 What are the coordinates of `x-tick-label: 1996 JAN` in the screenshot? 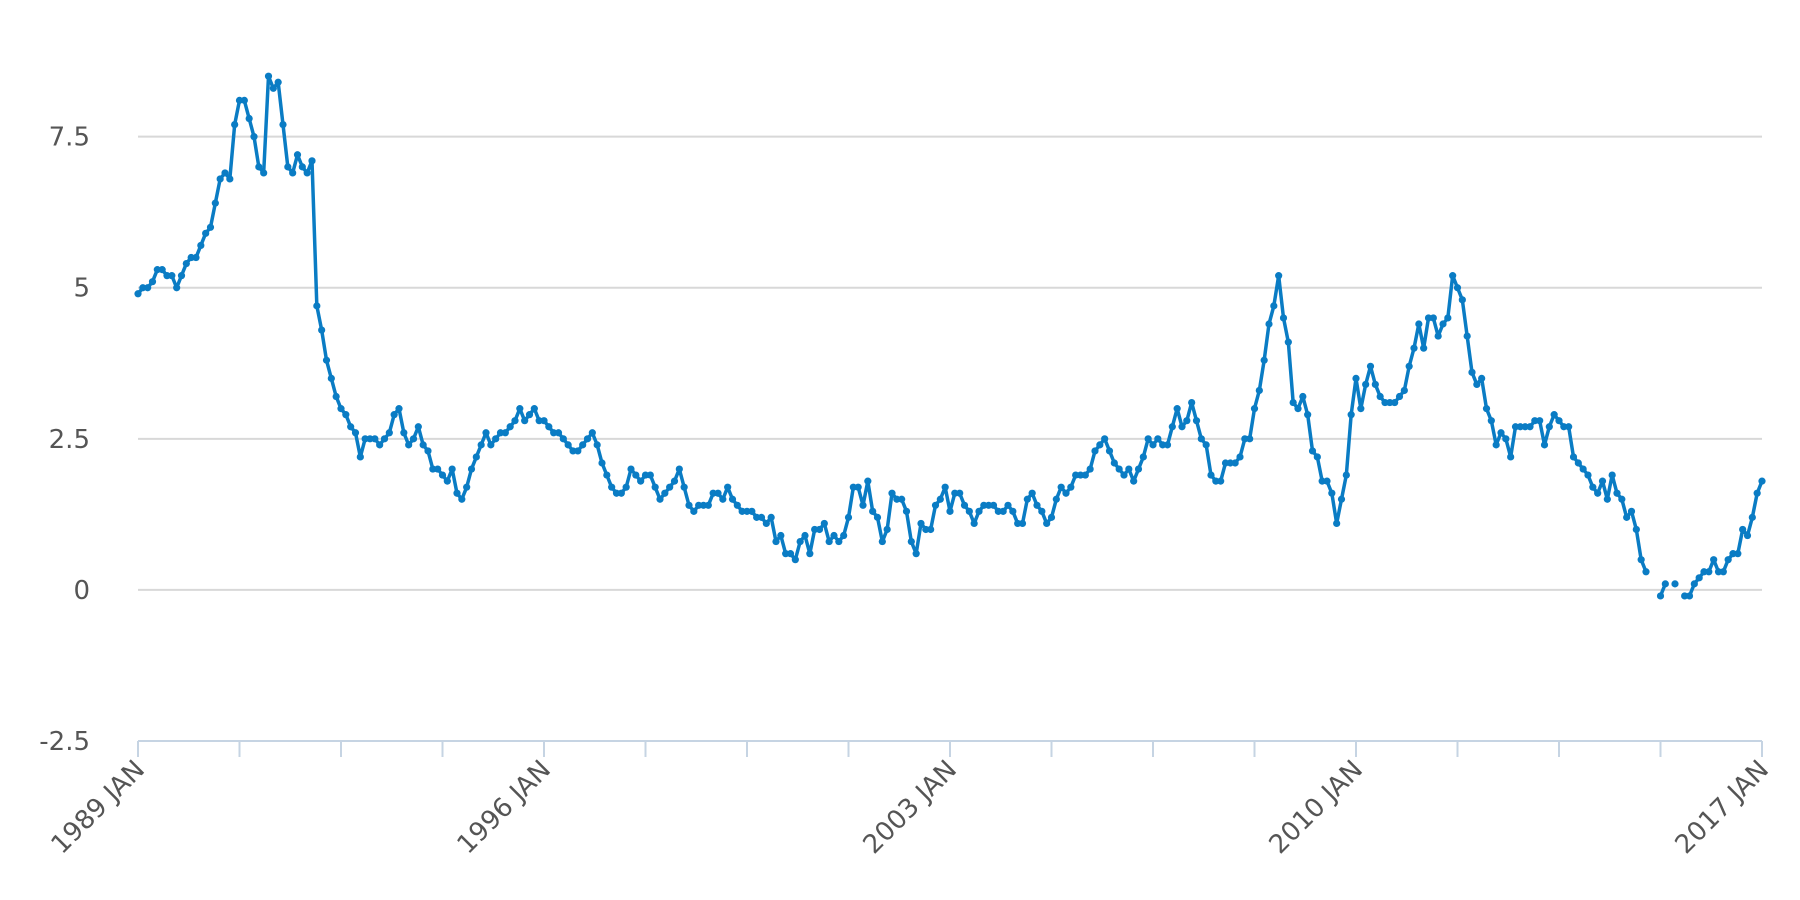 It's located at (504, 807).